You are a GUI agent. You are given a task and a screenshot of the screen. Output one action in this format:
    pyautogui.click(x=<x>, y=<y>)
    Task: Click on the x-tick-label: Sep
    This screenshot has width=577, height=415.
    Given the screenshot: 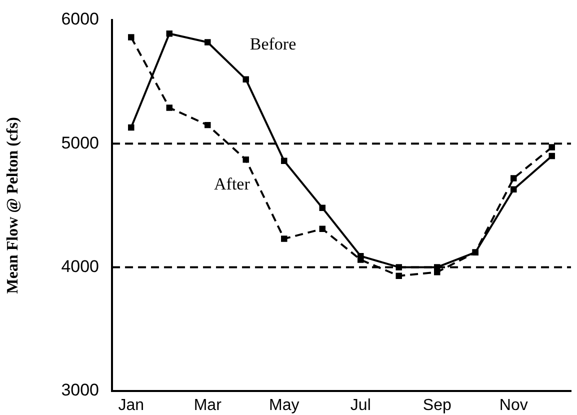 What is the action you would take?
    pyautogui.click(x=437, y=405)
    